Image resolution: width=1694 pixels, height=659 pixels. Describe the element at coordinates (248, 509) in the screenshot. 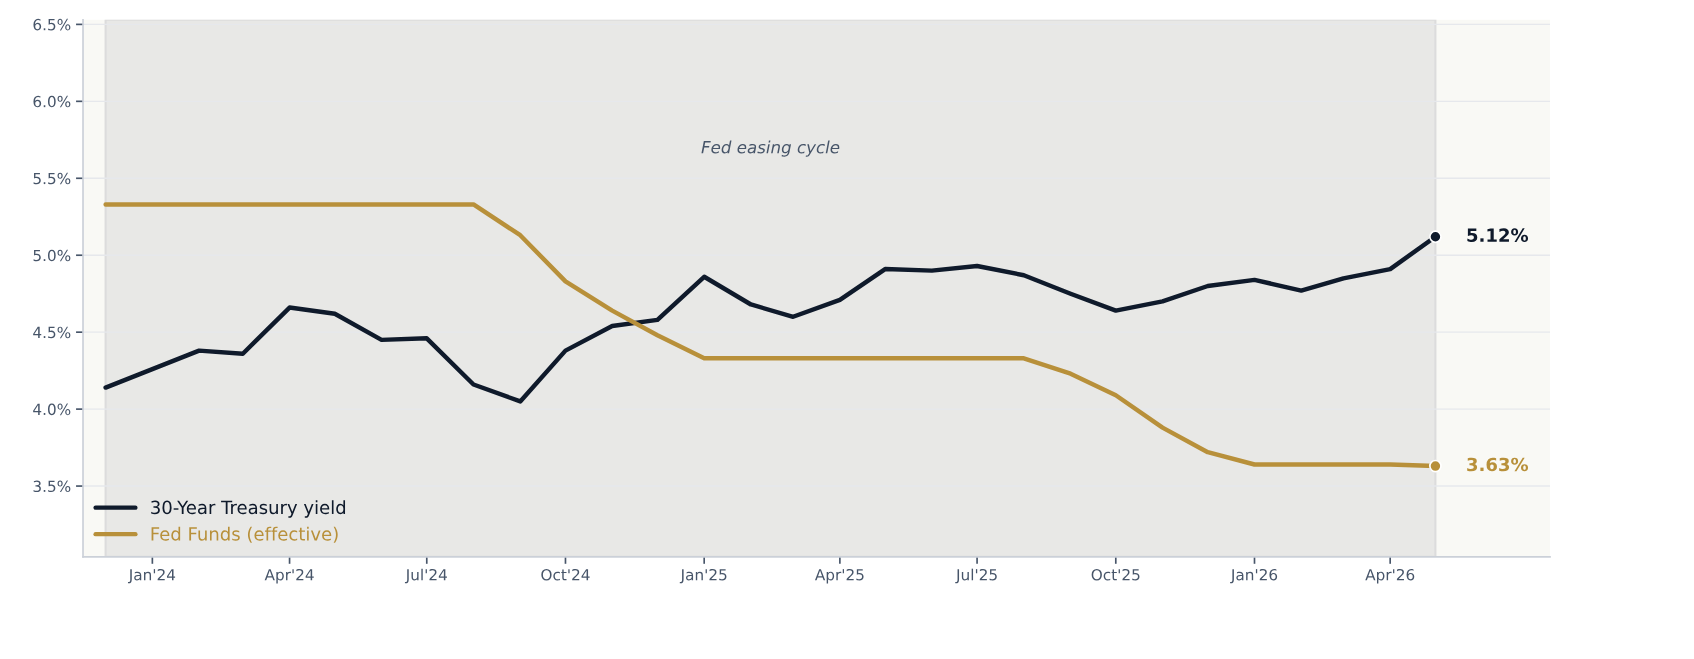

I see `legend-label: 30-Year Treasury yield` at that location.